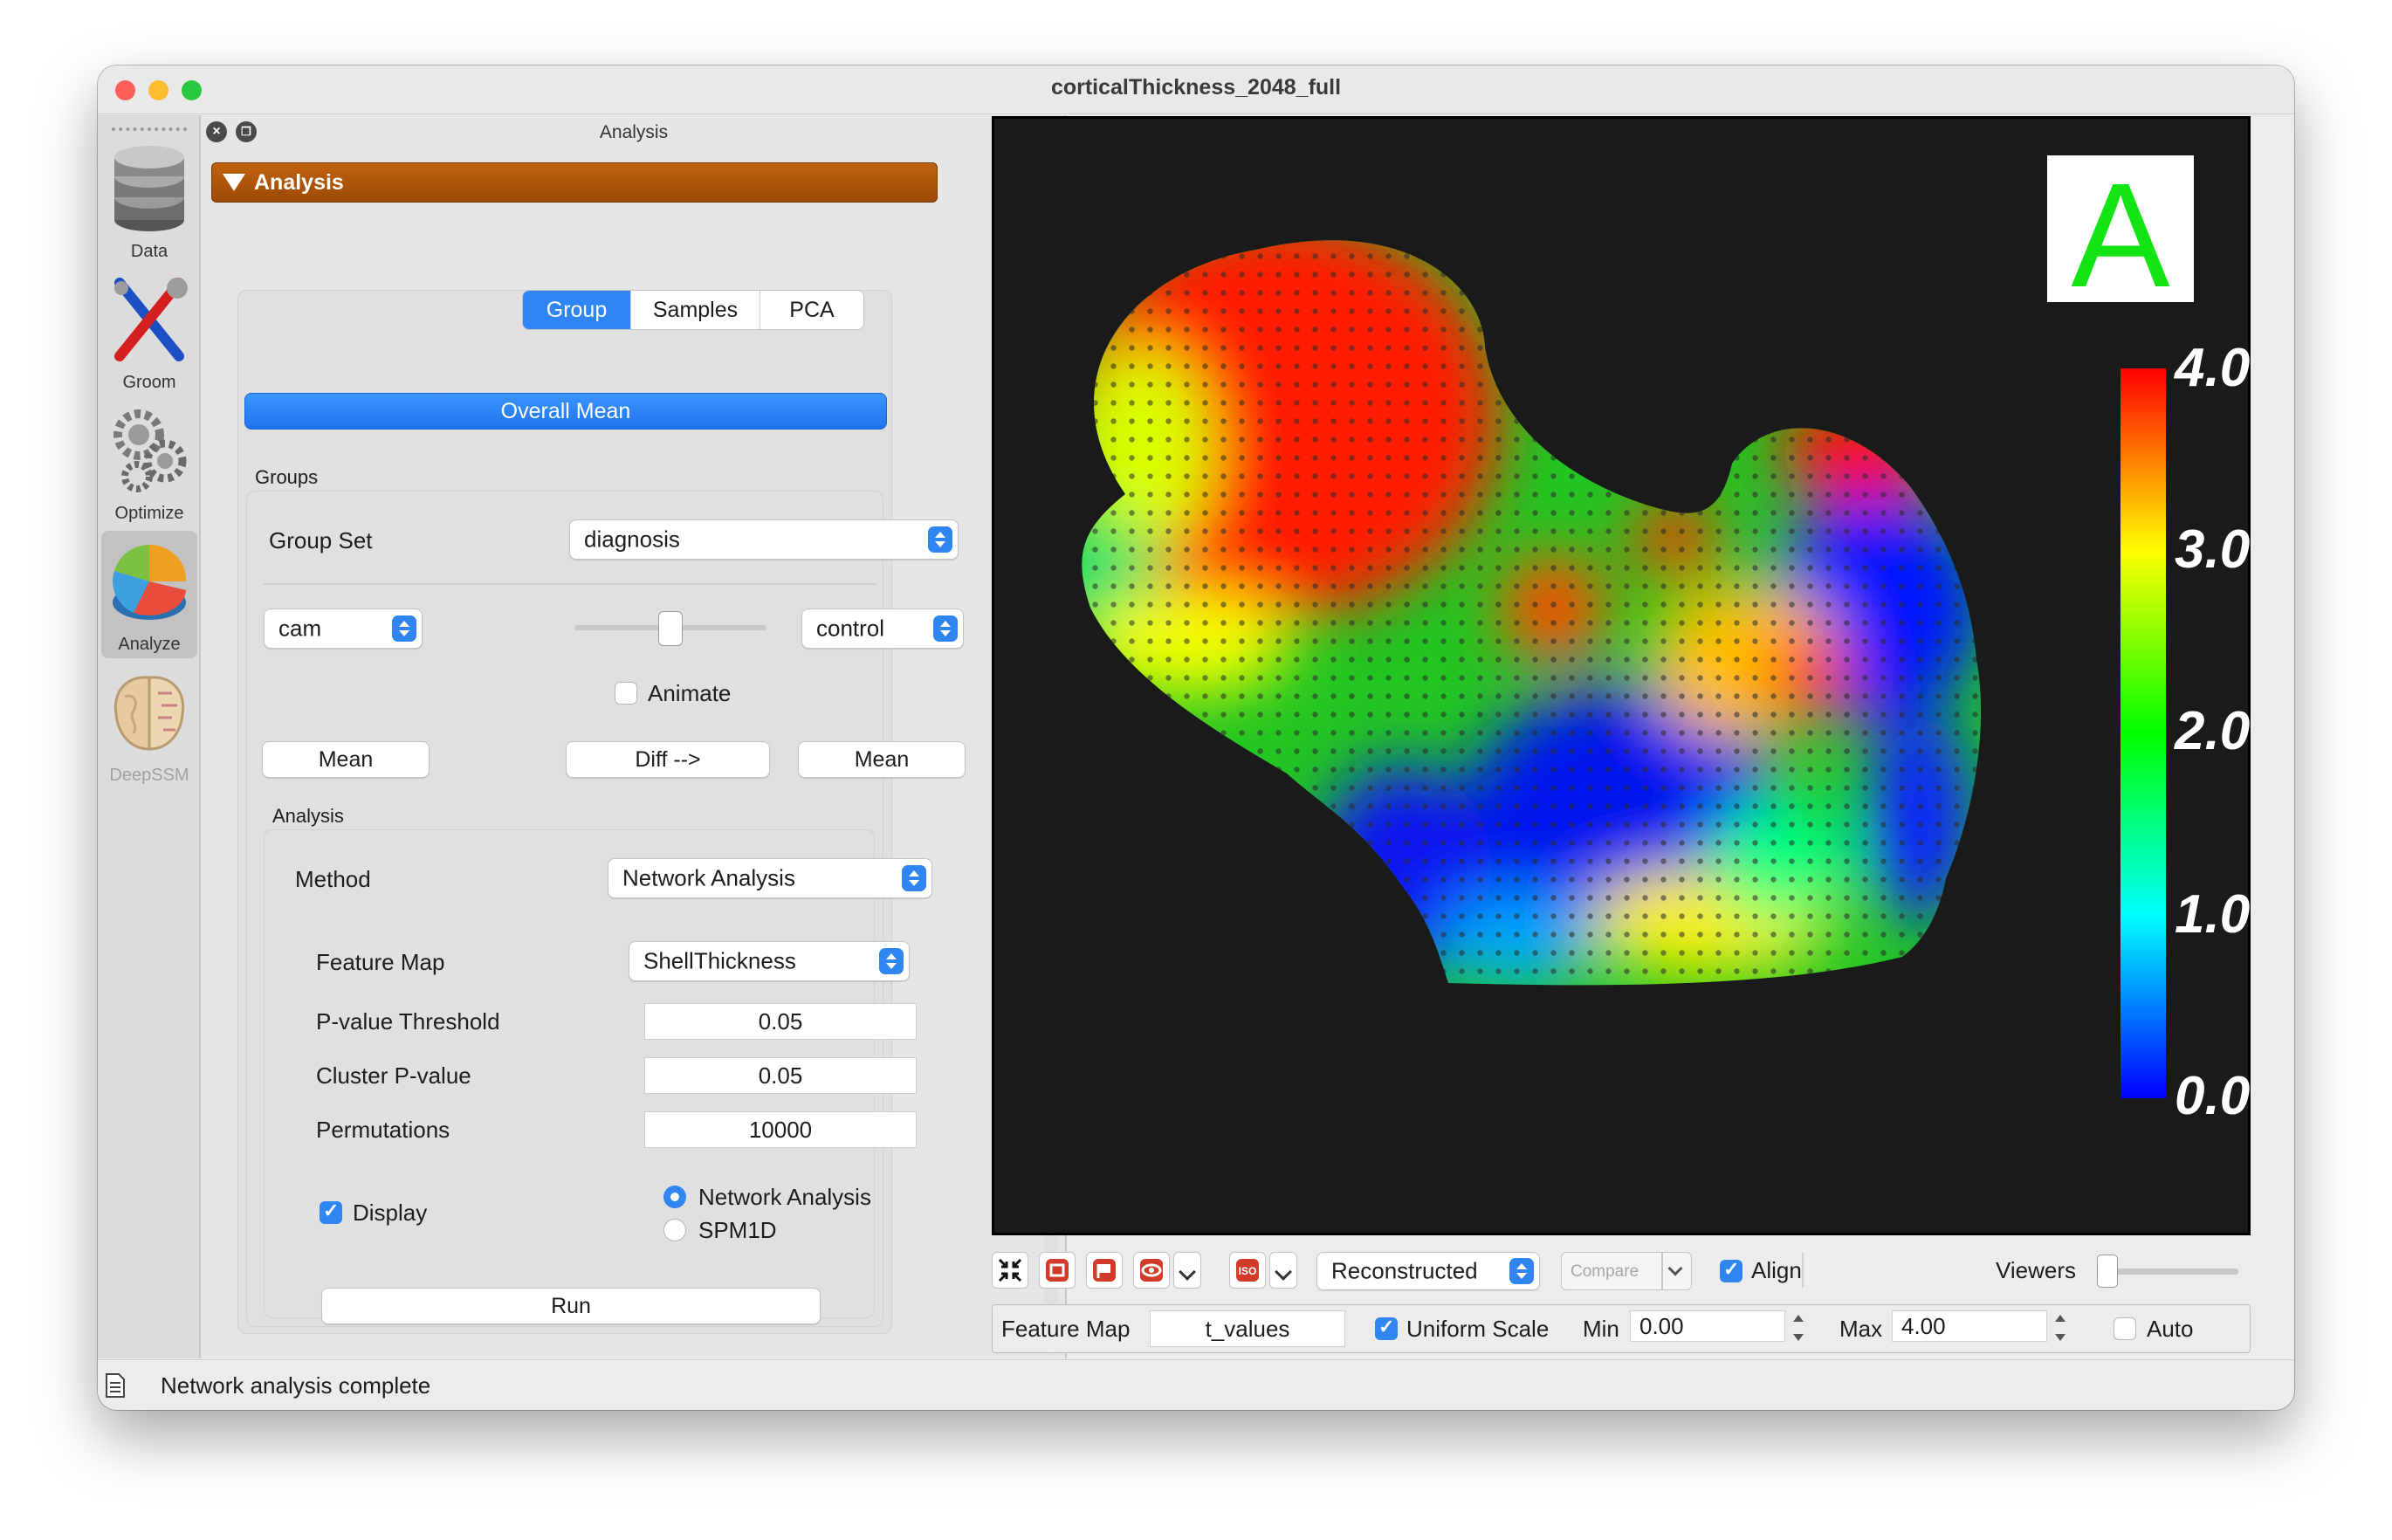 This screenshot has height=1540, width=2392. What do you see at coordinates (343, 629) in the screenshot?
I see `left-group-select: cam` at bounding box center [343, 629].